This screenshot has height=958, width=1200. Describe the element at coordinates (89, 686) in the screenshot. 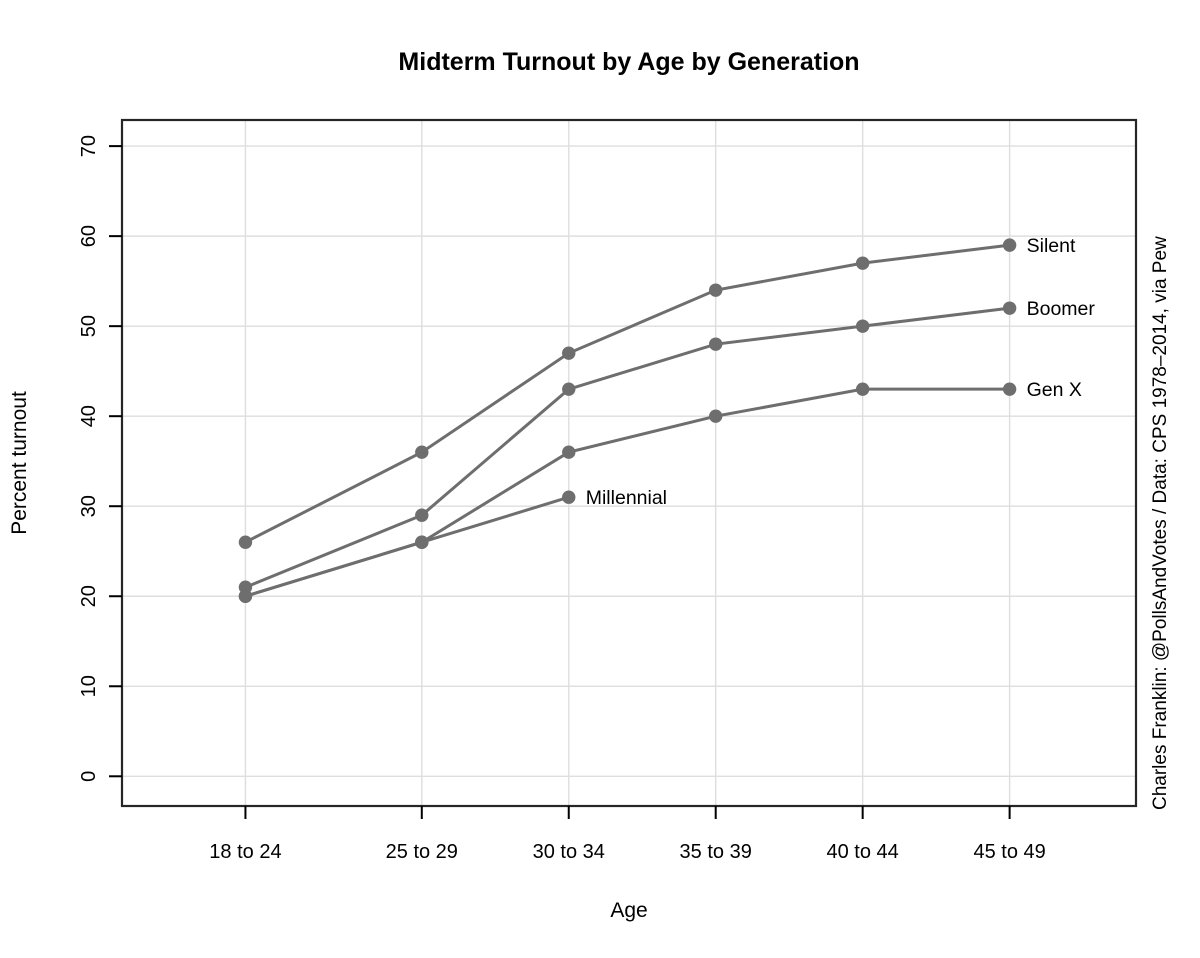

I see `y-tick-label: 10` at that location.